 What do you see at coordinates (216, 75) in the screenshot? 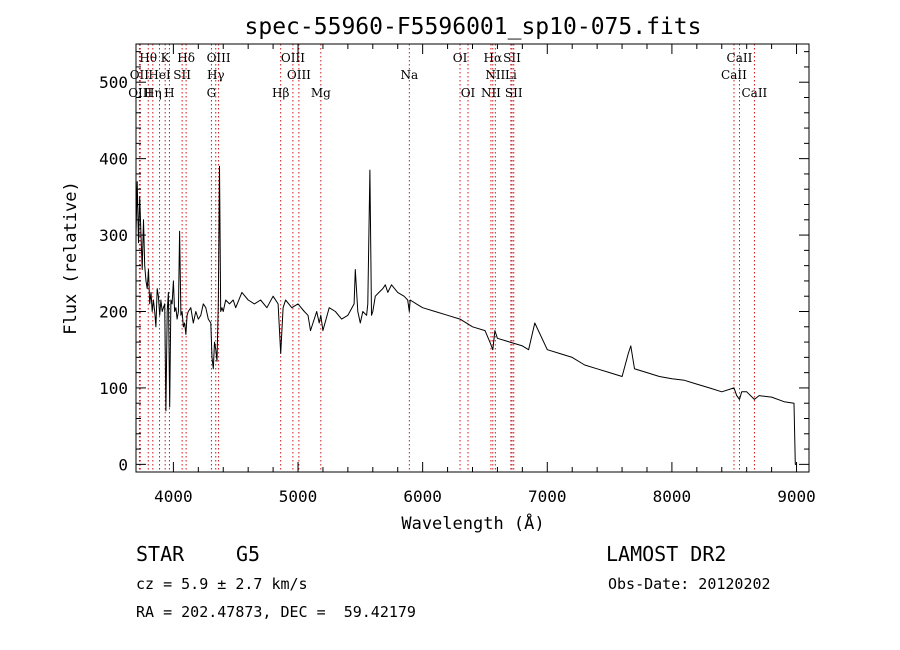
I see `line-label: Hγ` at bounding box center [216, 75].